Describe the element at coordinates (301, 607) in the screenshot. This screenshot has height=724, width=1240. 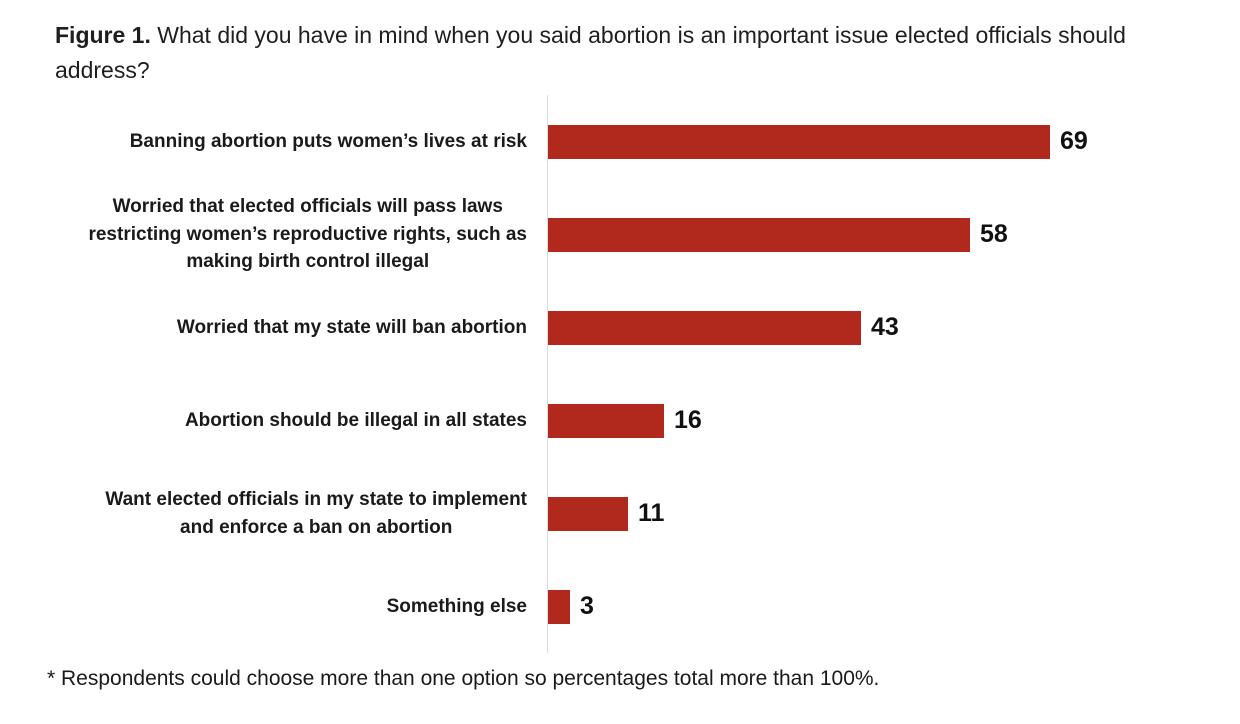
I see `category-label-cell: Something else` at that location.